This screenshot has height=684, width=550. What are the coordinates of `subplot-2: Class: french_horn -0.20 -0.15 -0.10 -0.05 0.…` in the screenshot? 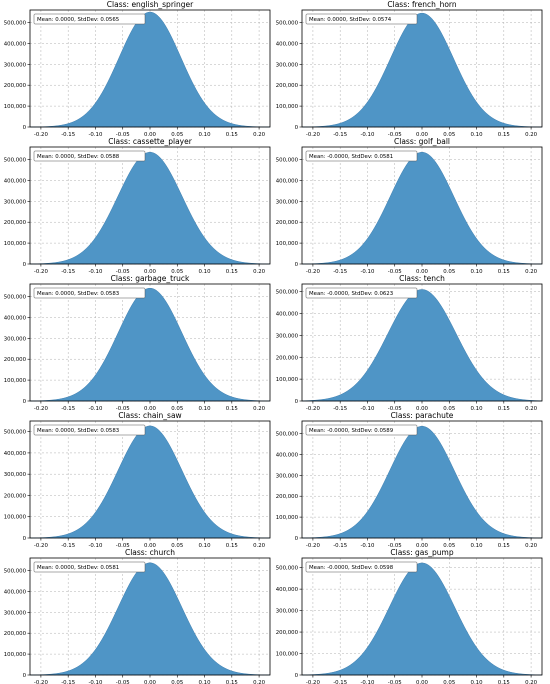 It's located at (409, 69).